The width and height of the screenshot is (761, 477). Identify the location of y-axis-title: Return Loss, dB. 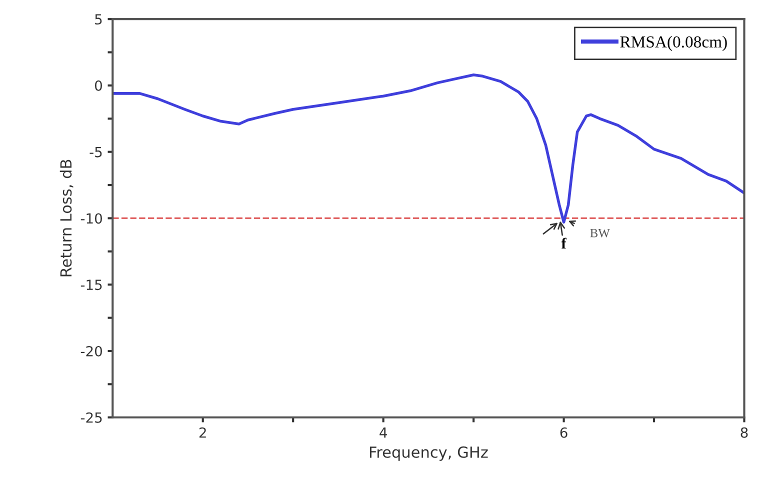
(67, 218).